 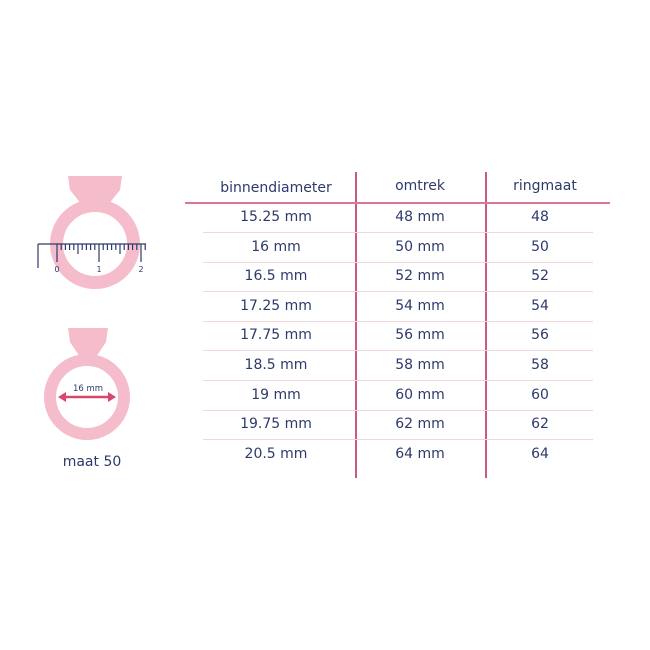 What do you see at coordinates (276, 305) in the screenshot?
I see `cell-binnendiameter: 17.25 mm` at bounding box center [276, 305].